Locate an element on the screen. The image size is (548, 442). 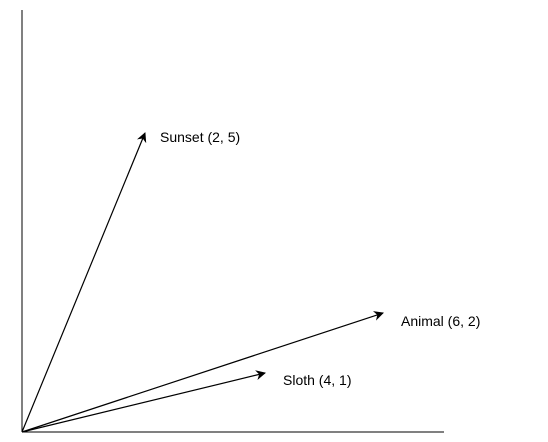
vector-animal-label: Animal (6, 2) is located at coordinates (440, 321).